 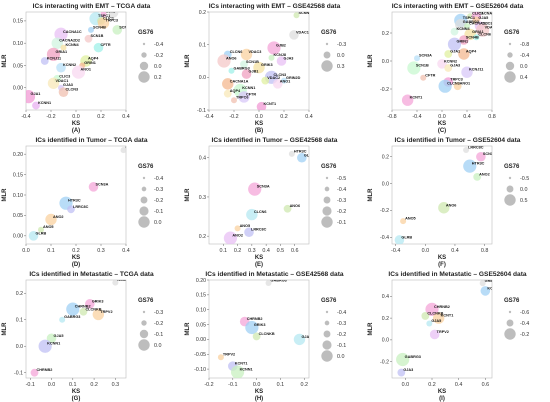 I want to click on panel-label: (D), so click(x=76, y=265).